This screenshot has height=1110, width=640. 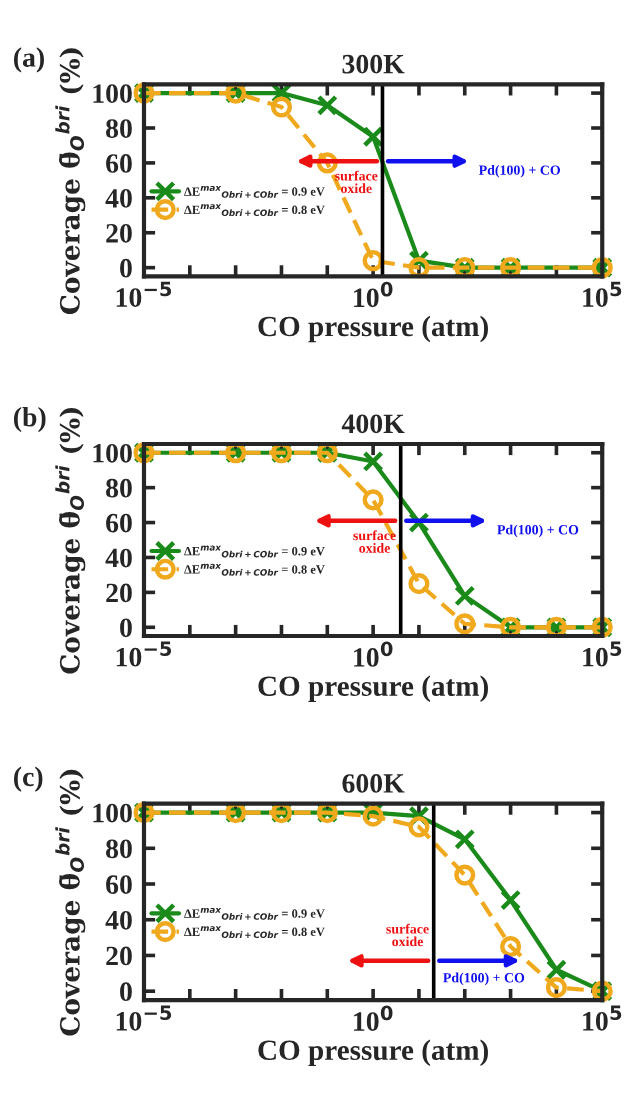 I want to click on text: (c), so click(x=28, y=779).